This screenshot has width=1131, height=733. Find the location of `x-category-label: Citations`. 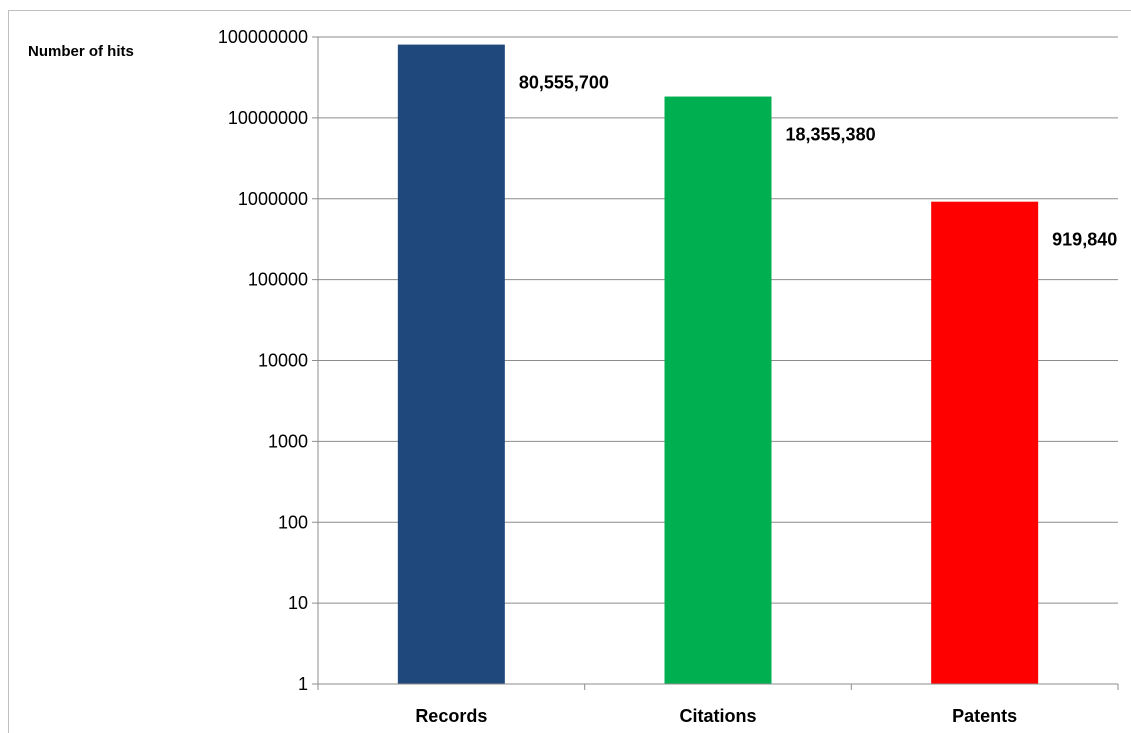

x-category-label: Citations is located at coordinates (717, 716).